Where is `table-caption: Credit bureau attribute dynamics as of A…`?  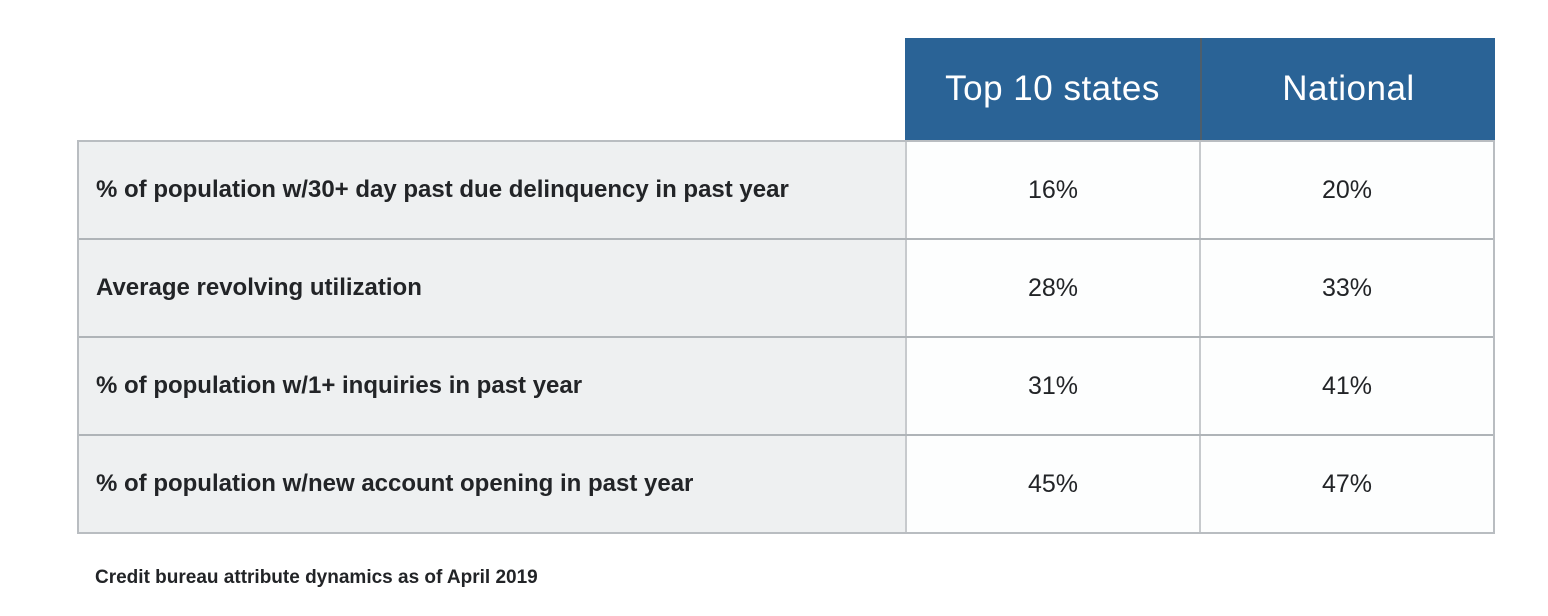
table-caption: Credit bureau attribute dynamics as of A… is located at coordinates (316, 577).